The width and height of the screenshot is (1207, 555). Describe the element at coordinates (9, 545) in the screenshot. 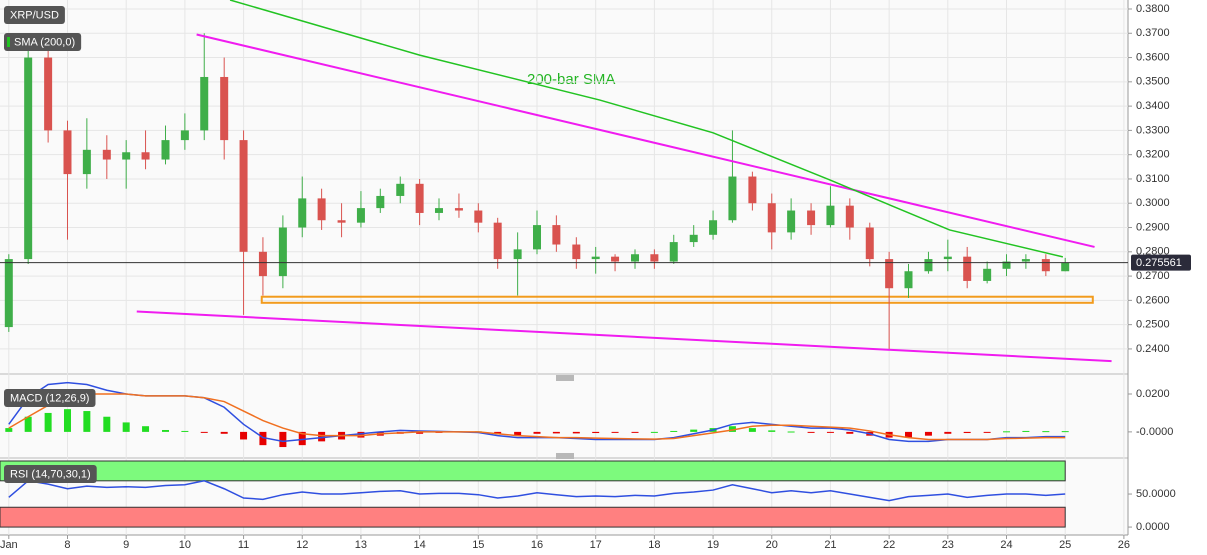

I see `x-tick-label: Jan` at that location.